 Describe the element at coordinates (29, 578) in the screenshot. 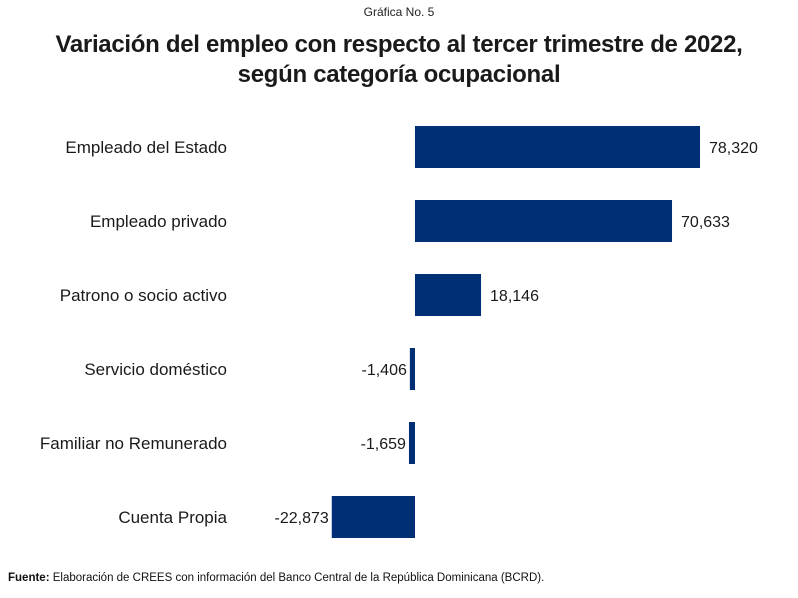

I see `source-label: Fuente:` at that location.